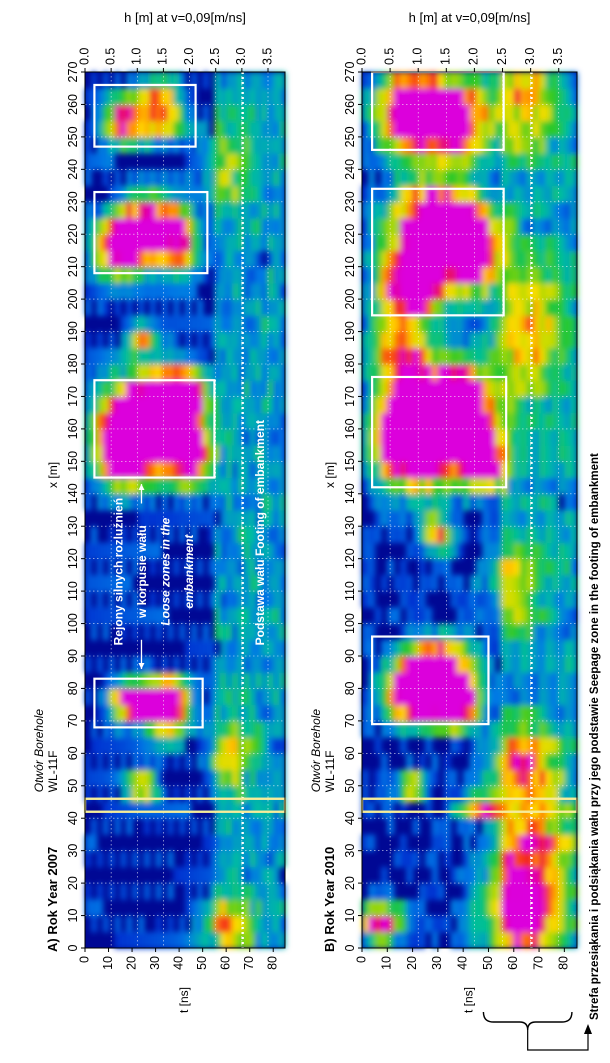 The height and width of the screenshot is (1063, 610). What do you see at coordinates (470, 17) in the screenshot?
I see `panel-b-h-axis-label: h [m] at v=0,09[m/ns]` at bounding box center [470, 17].